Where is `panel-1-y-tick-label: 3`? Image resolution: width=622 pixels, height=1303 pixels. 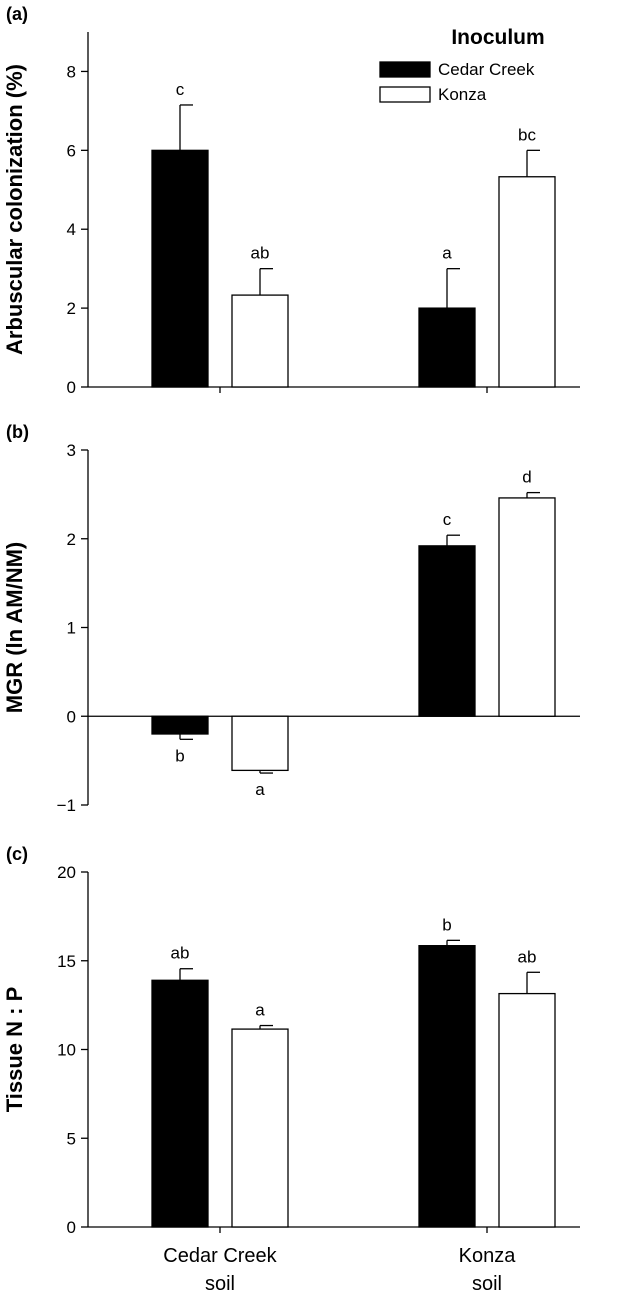 panel-1-y-tick-label: 3 is located at coordinates (71, 450).